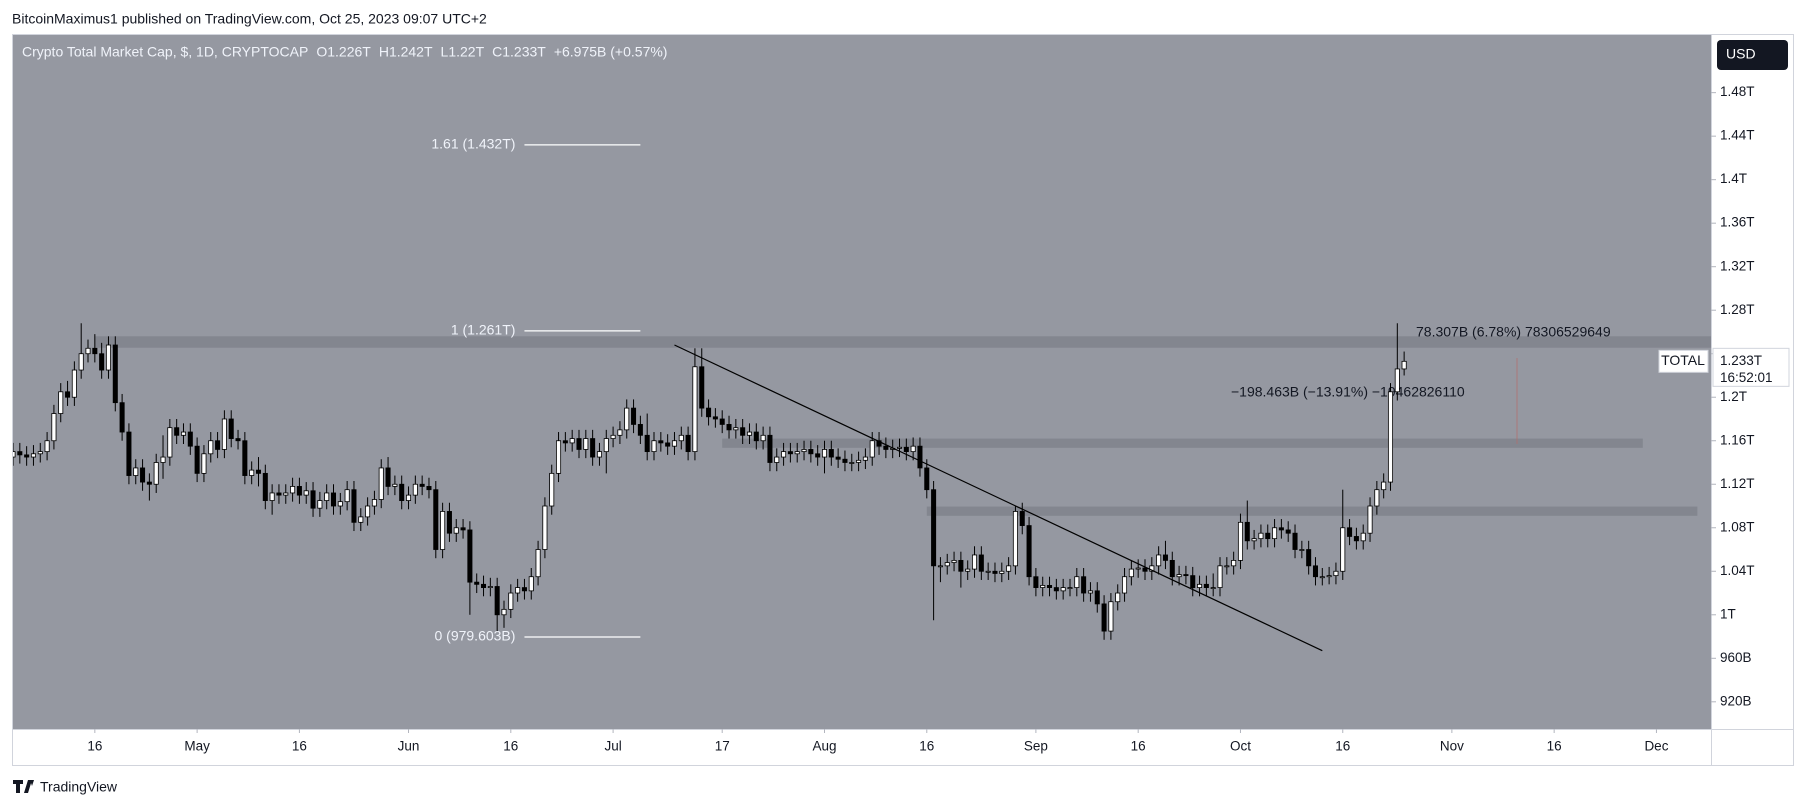 This screenshot has width=1807, height=809. I want to click on symbol-label: TOTAL, so click(1683, 360).